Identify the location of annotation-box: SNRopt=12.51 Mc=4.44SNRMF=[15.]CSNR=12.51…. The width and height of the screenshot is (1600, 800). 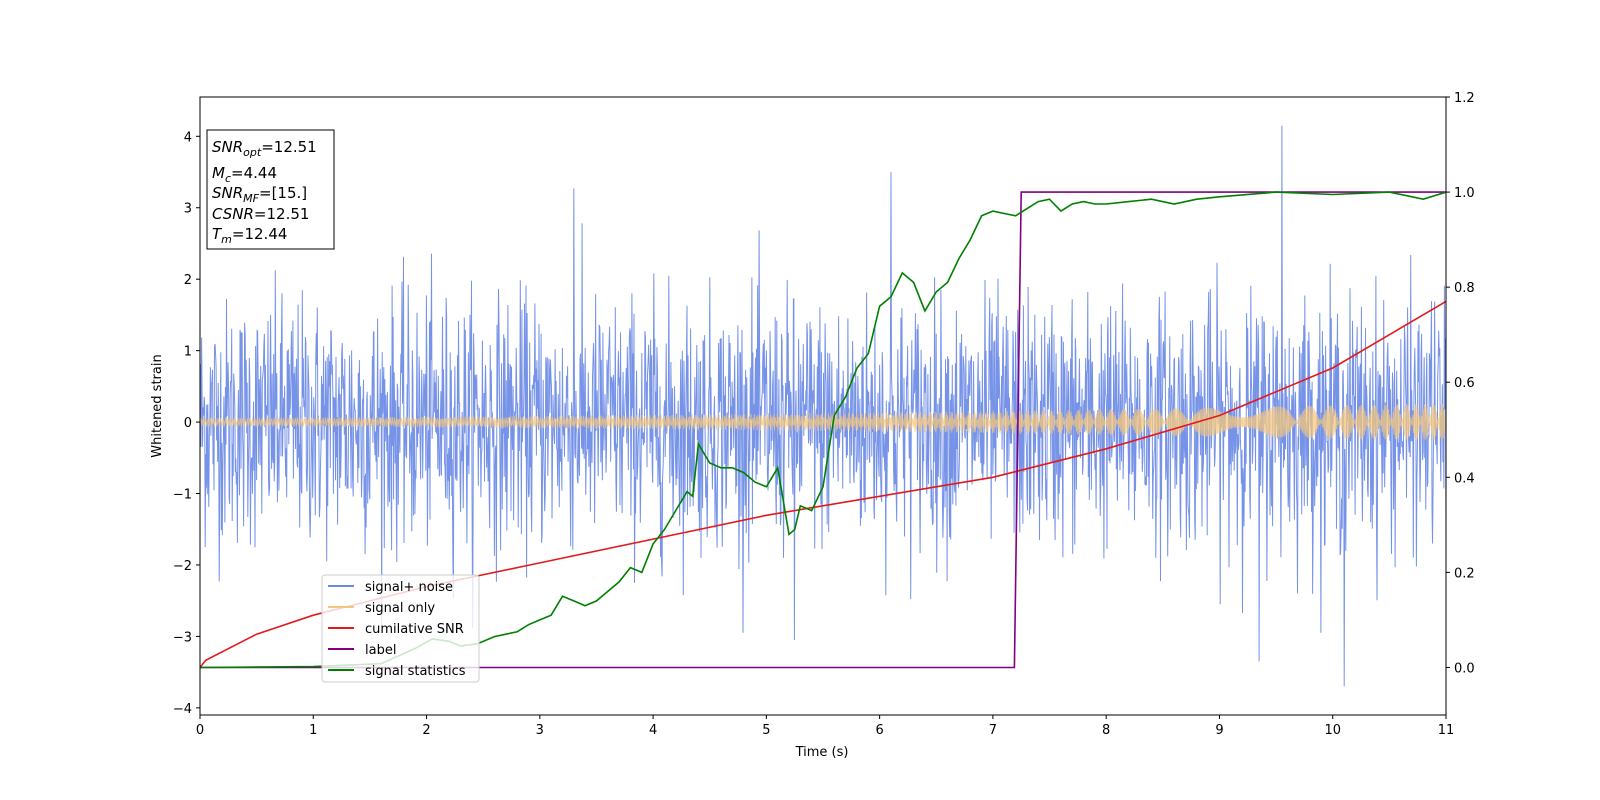
(270, 189).